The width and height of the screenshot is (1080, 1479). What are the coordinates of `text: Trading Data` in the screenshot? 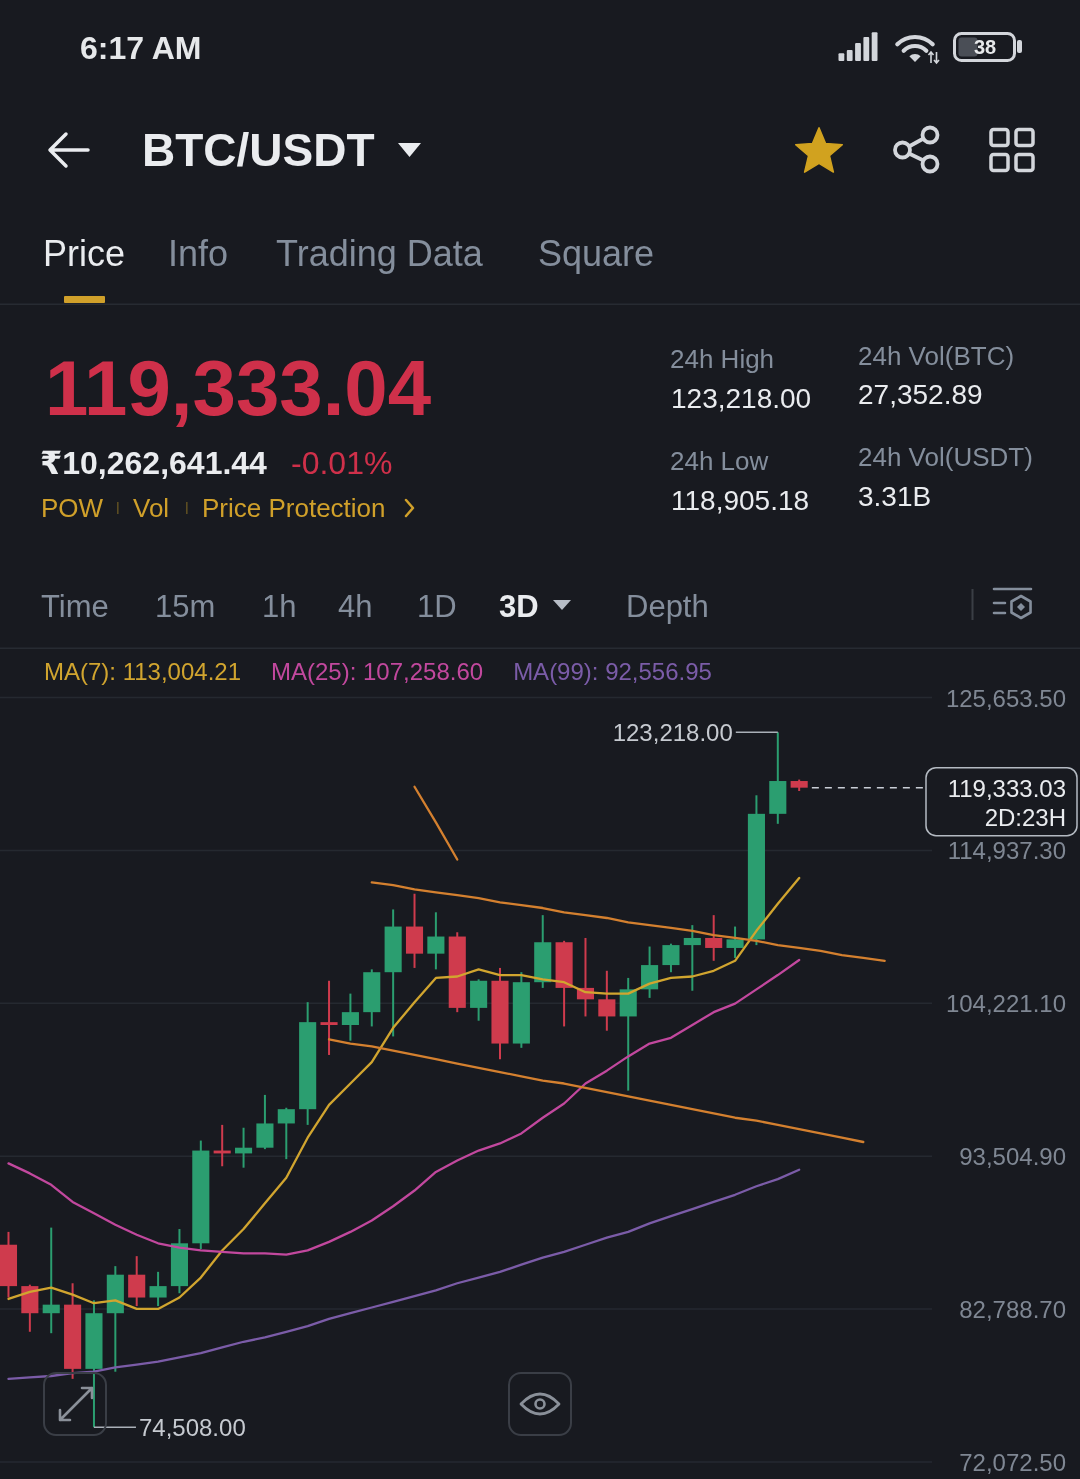 It's located at (380, 253).